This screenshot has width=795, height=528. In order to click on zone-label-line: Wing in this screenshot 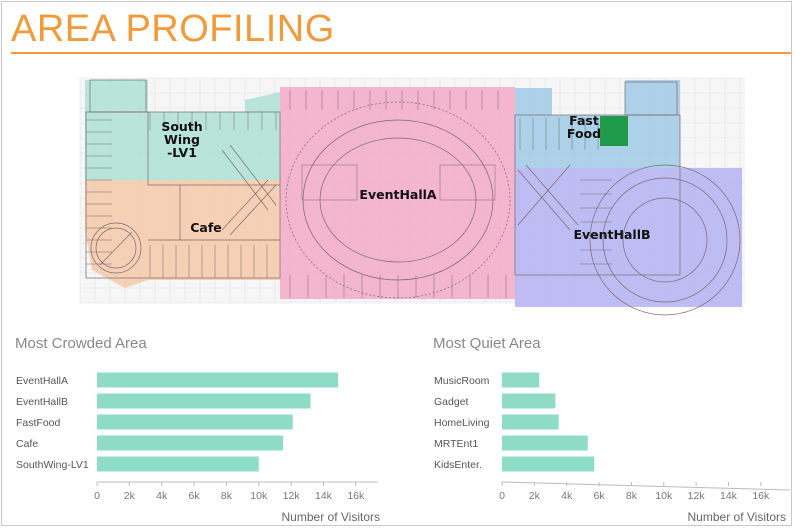, I will do `click(182, 139)`.